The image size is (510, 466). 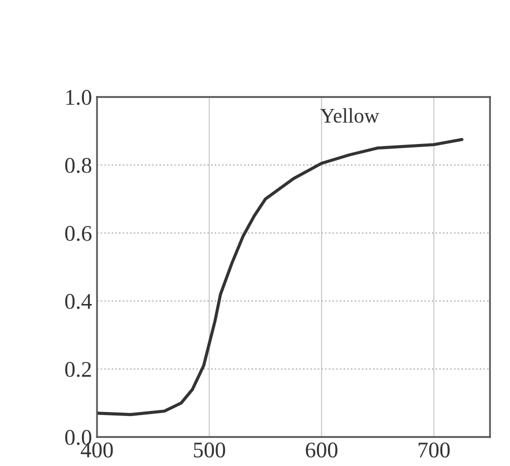 I want to click on y-tick-label: 0.6, so click(x=78, y=234).